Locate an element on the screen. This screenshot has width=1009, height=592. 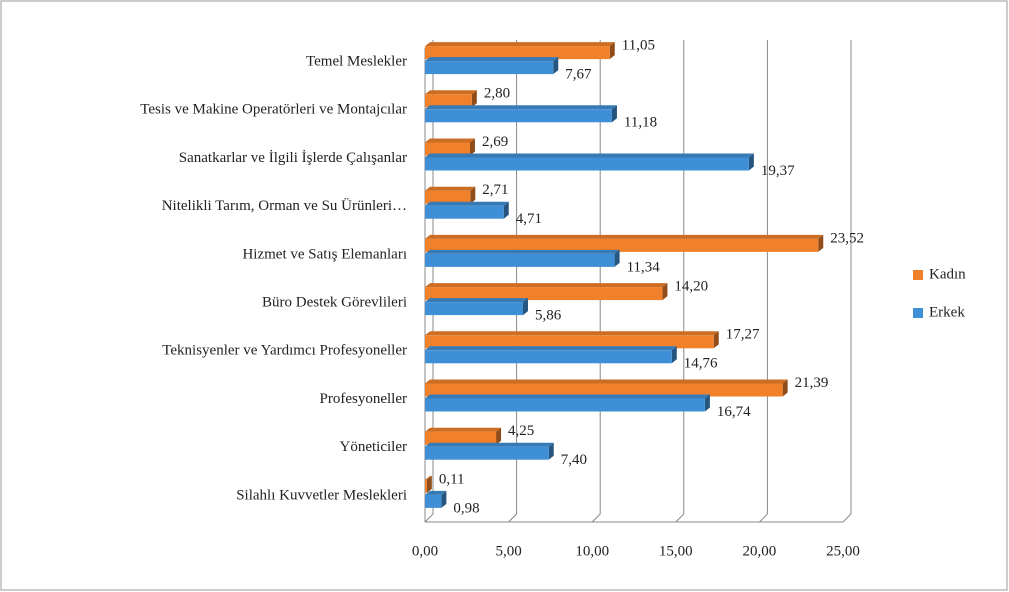
data-label: 19,37 is located at coordinates (778, 171).